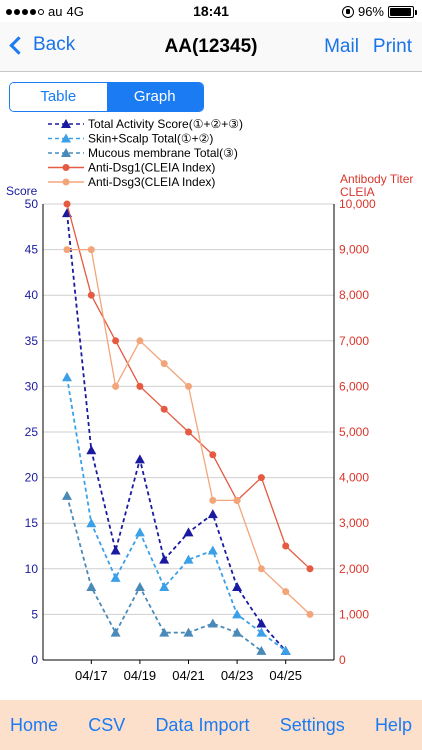  I want to click on tab-settings: Settings, so click(312, 724).